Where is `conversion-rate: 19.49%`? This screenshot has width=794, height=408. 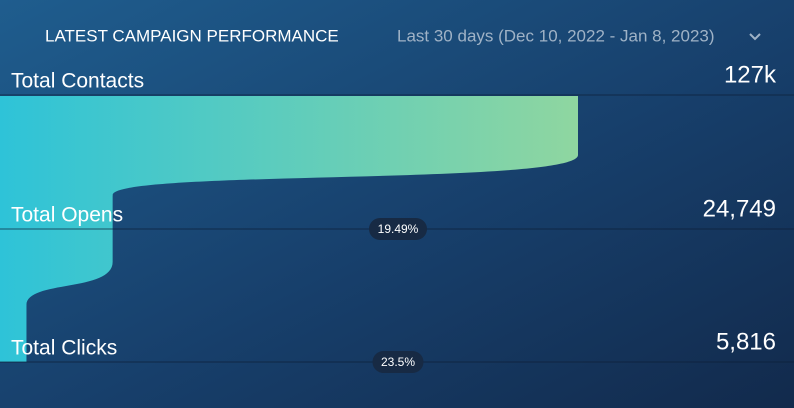 conversion-rate: 19.49% is located at coordinates (398, 229).